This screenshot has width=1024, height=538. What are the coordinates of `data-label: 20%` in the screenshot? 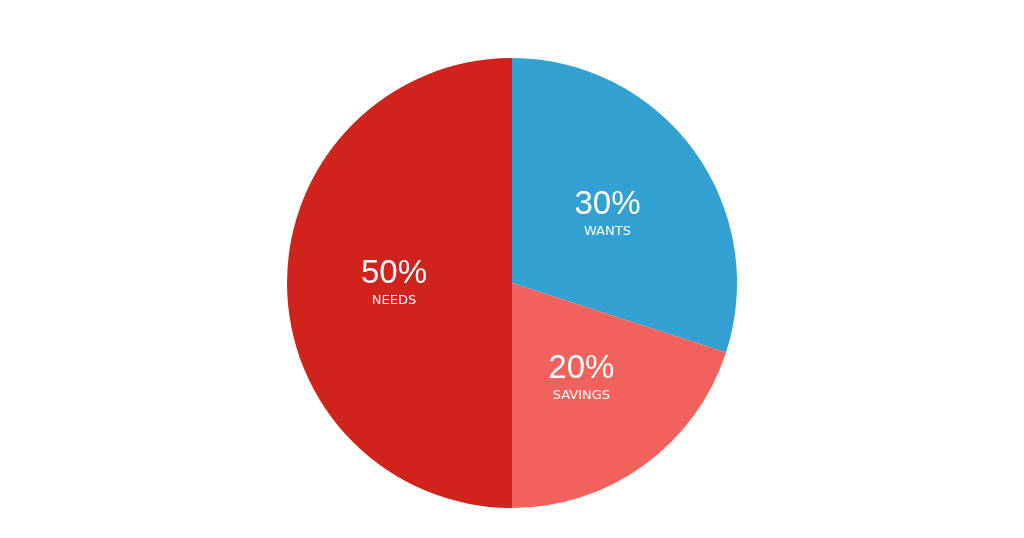 It's located at (581, 367).